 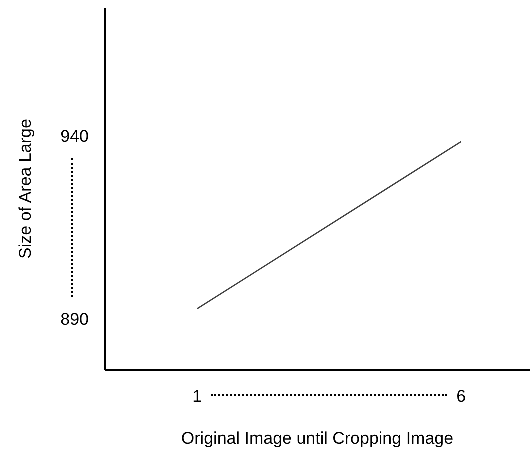 What do you see at coordinates (74, 319) in the screenshot?
I see `y-tick-label: 890` at bounding box center [74, 319].